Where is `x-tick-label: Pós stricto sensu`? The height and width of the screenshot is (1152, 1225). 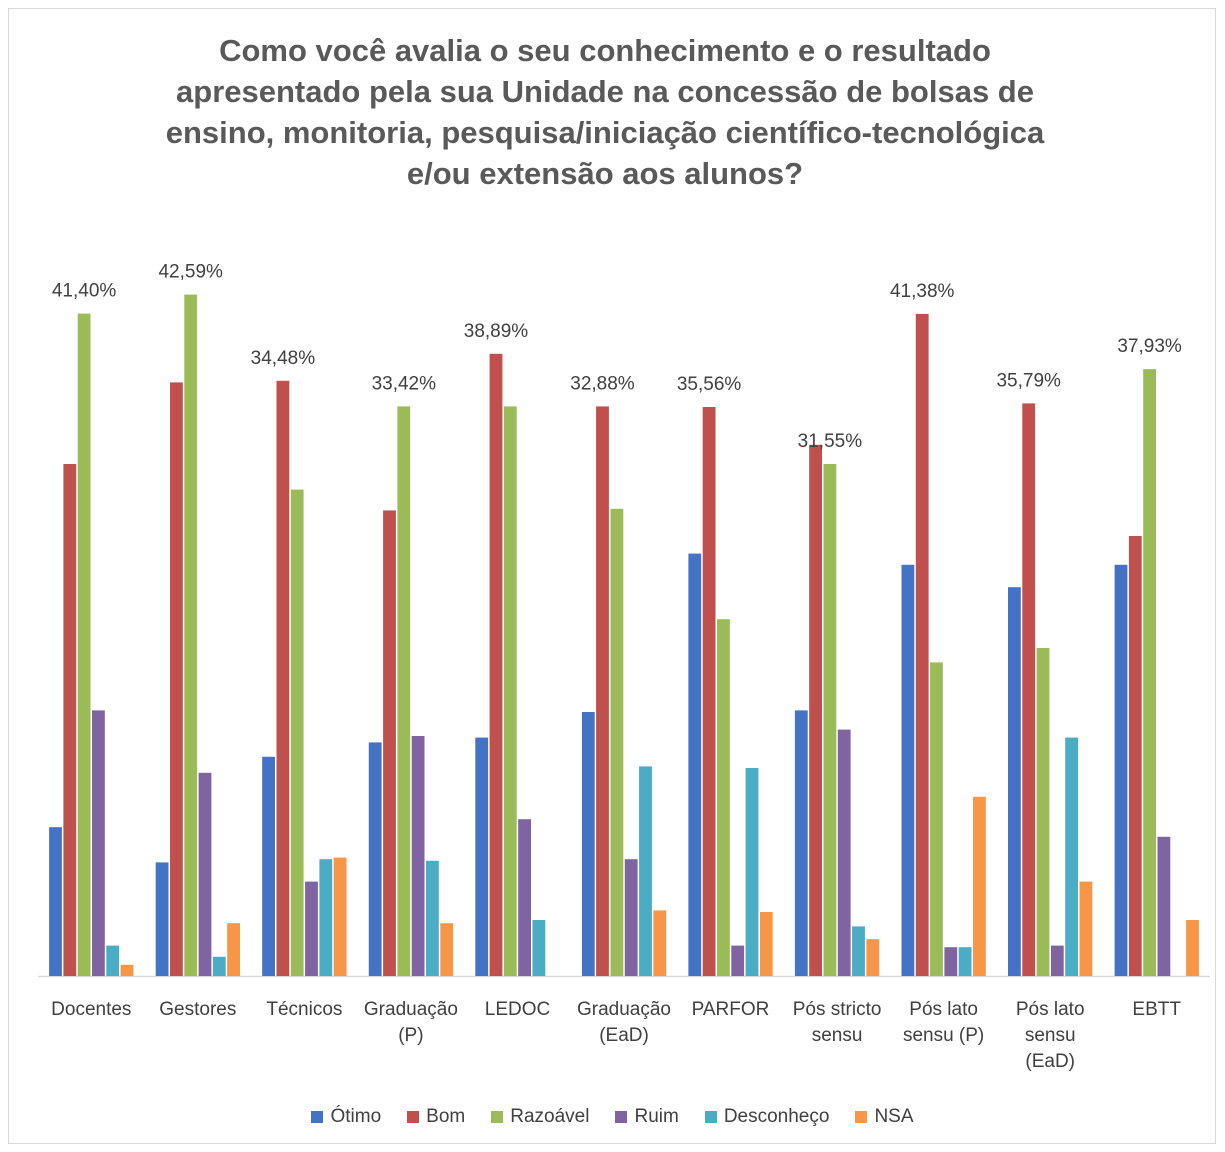
x-tick-label: Pós stricto sensu is located at coordinates (837, 1022).